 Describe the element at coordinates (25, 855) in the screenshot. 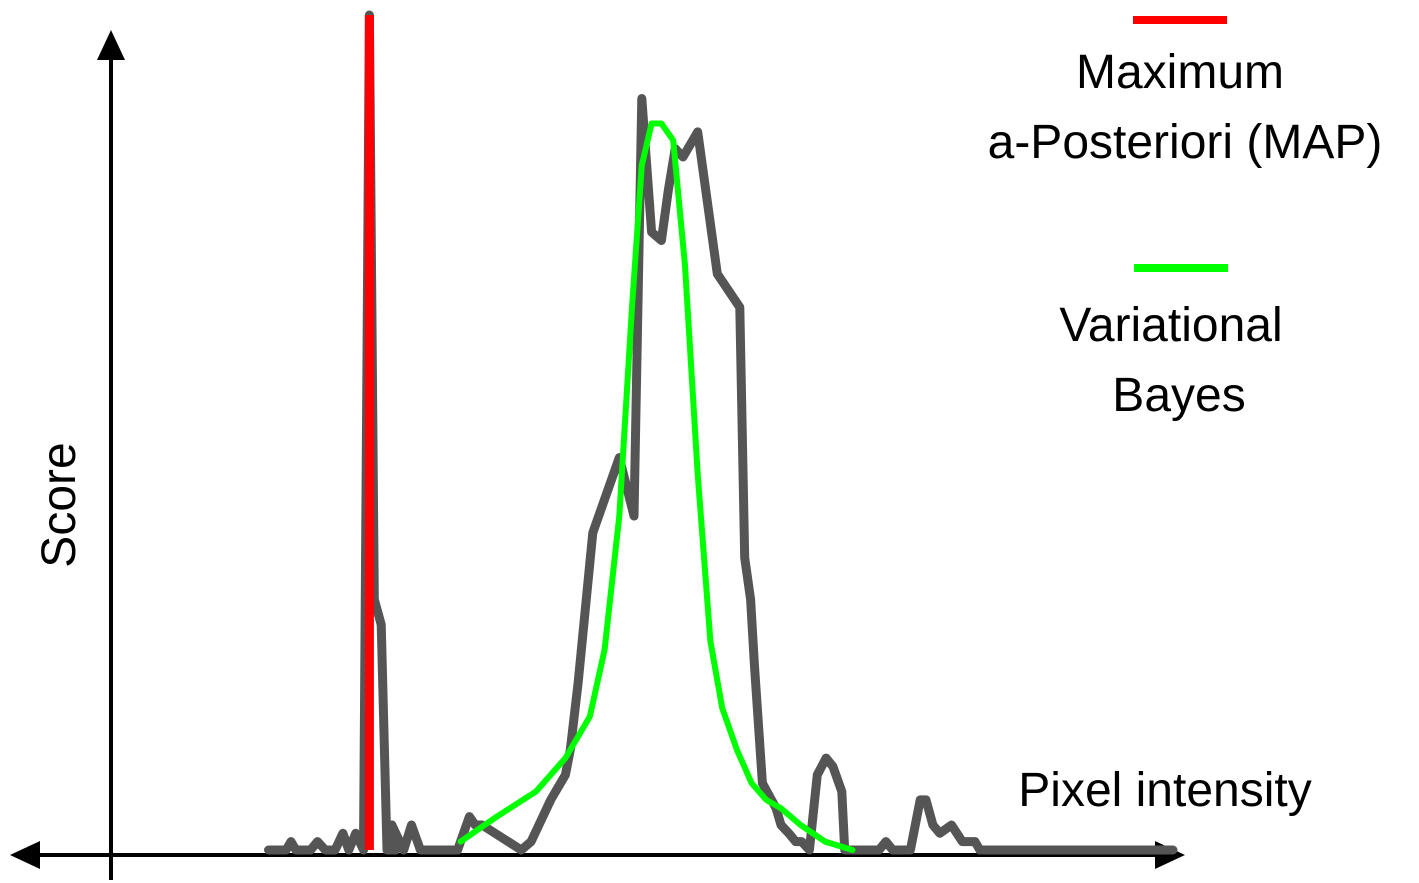

I see `x-axis-left-arrowhead` at that location.